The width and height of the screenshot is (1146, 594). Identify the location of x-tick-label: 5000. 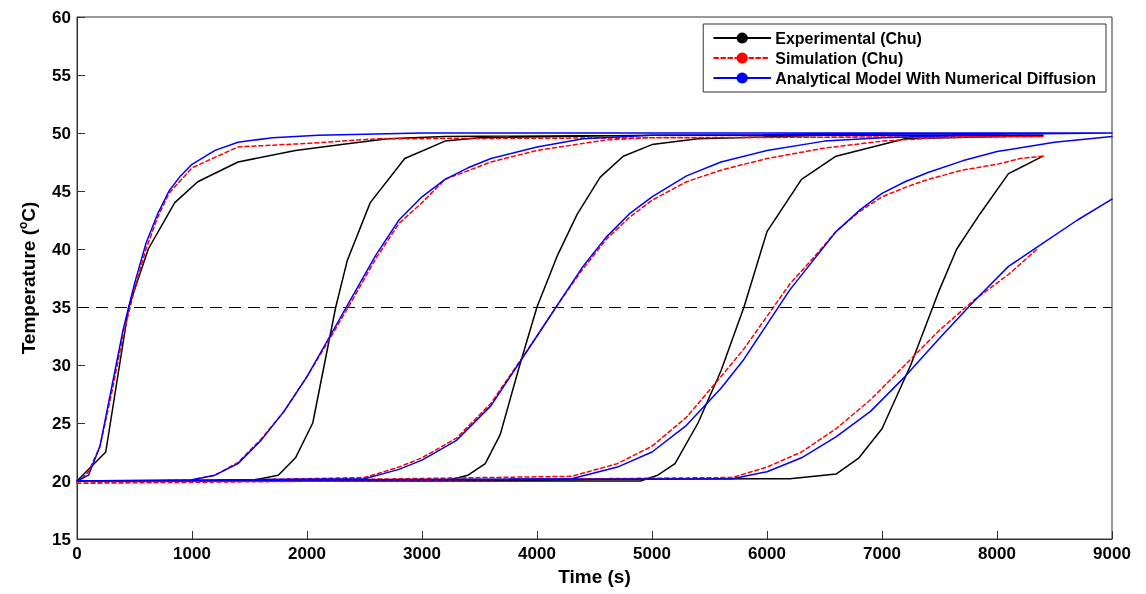
(652, 553).